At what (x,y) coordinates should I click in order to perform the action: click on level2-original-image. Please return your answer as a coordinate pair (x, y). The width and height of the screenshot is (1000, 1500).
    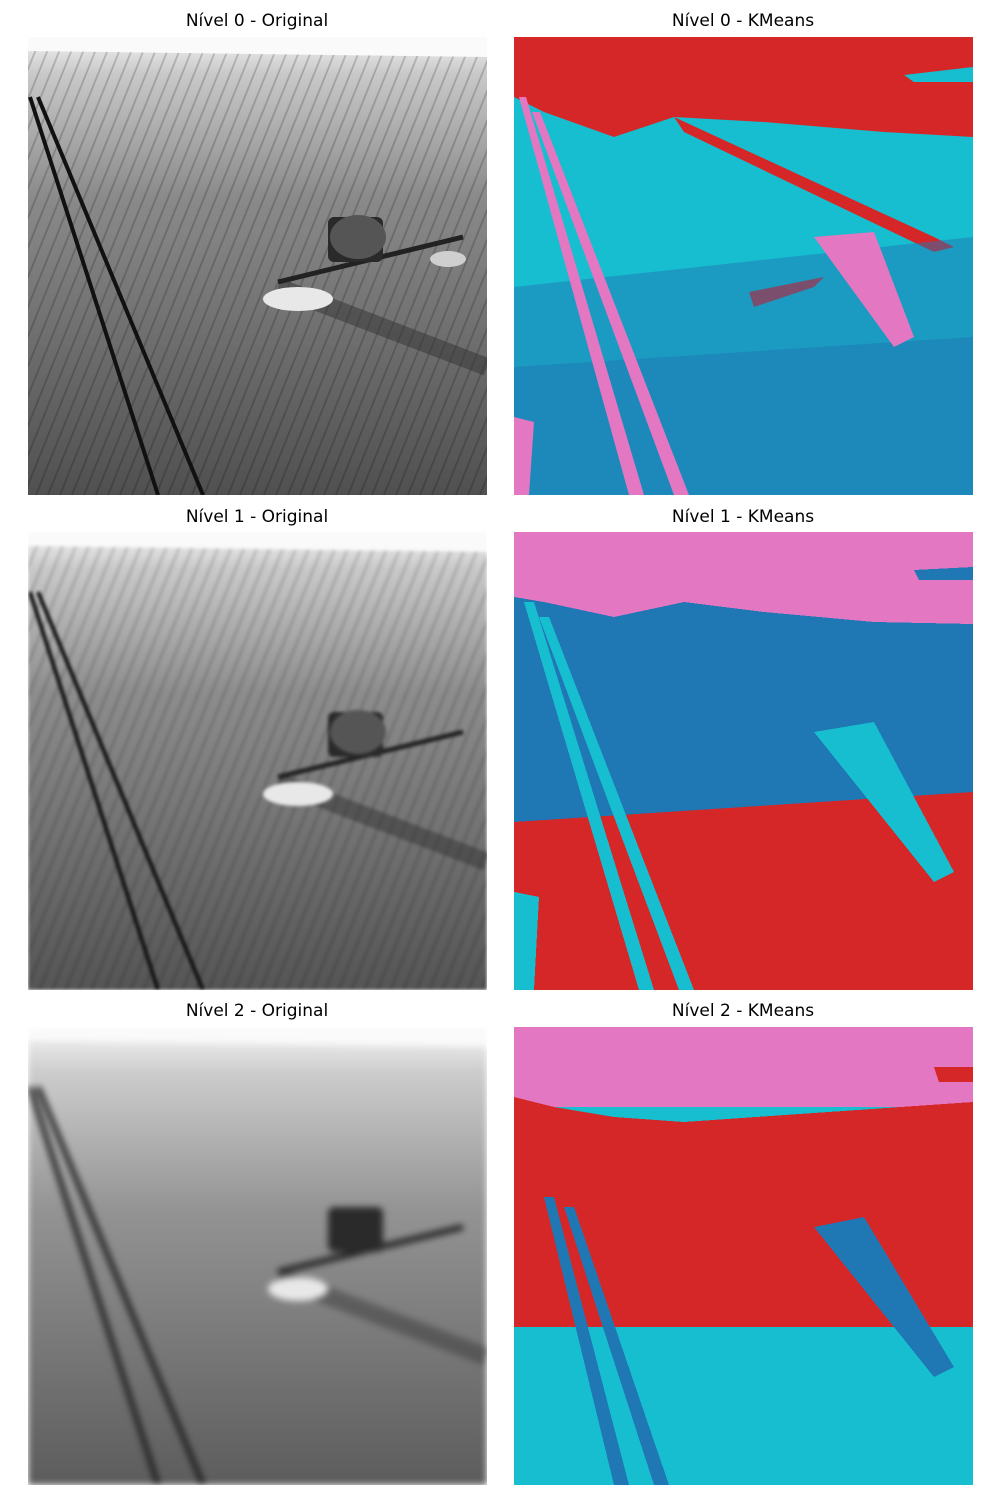
    Looking at the image, I should click on (257, 1256).